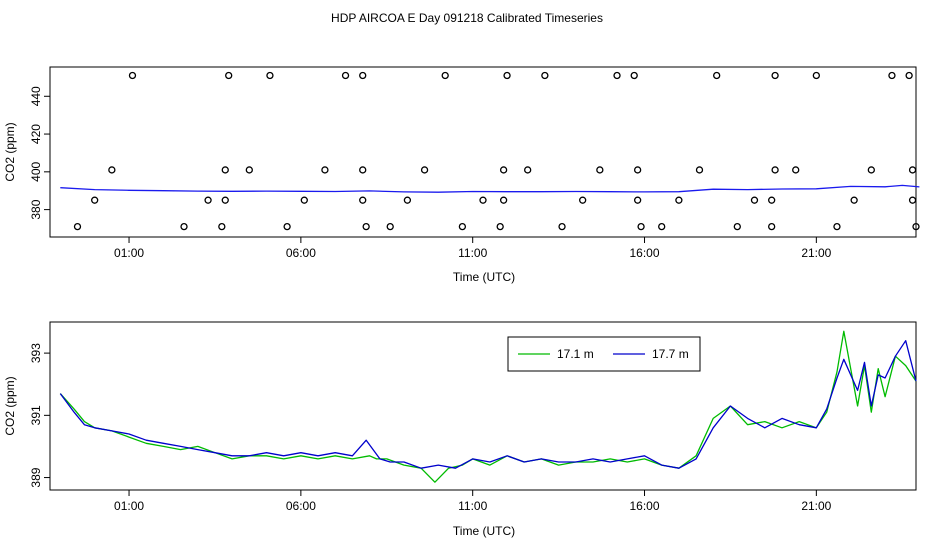  I want to click on legend-label-17-1m: 17.1 m, so click(575, 354).